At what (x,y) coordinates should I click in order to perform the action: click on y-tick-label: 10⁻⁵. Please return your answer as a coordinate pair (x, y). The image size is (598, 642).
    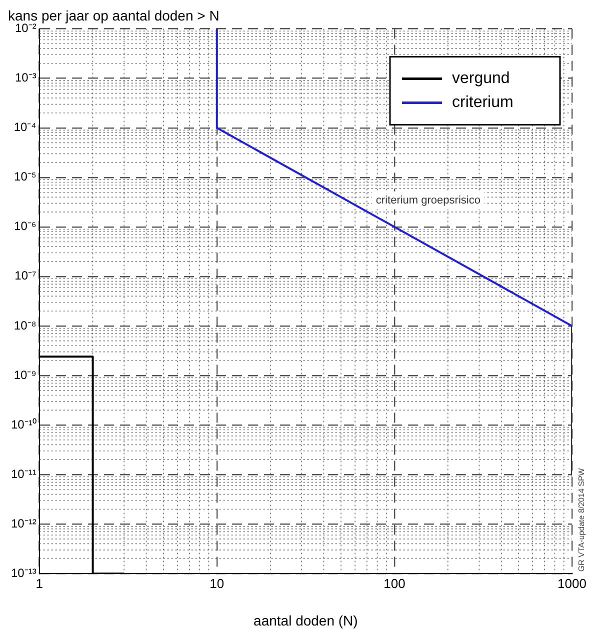
    Looking at the image, I should click on (25, 177).